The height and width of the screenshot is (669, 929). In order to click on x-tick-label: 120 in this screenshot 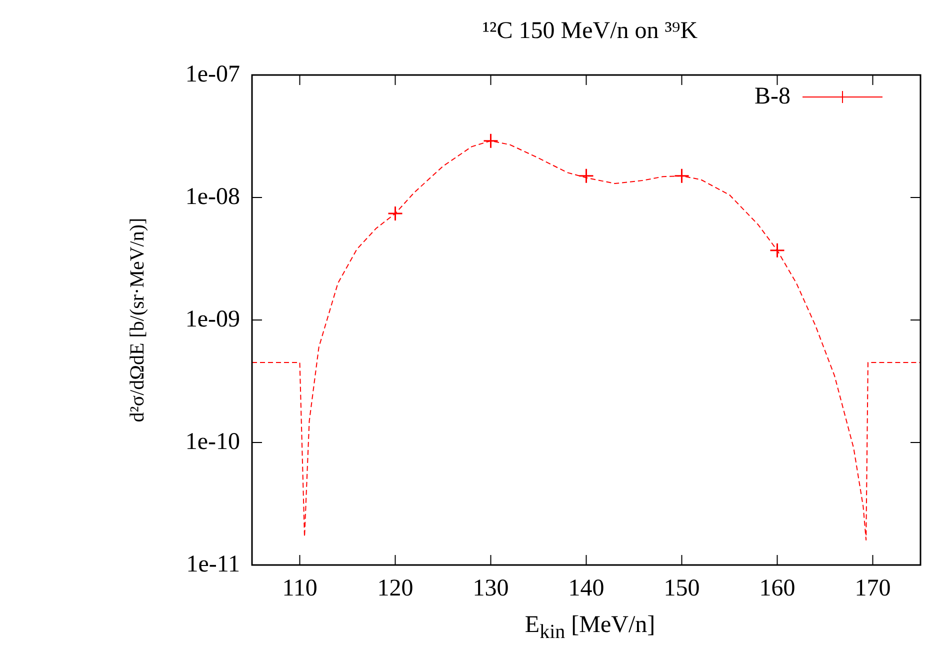, I will do `click(395, 589)`.